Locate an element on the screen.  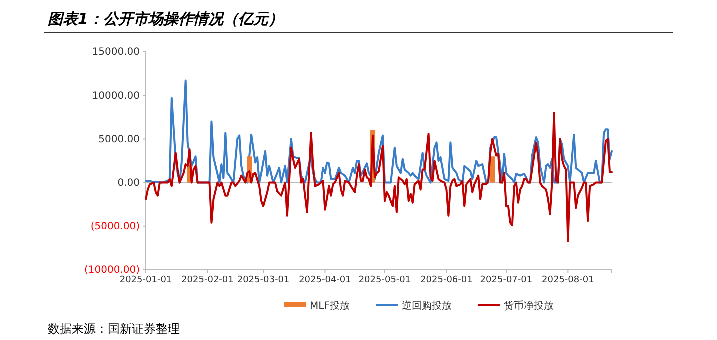
y-tick-label: 15000.00 is located at coordinates (116, 52).